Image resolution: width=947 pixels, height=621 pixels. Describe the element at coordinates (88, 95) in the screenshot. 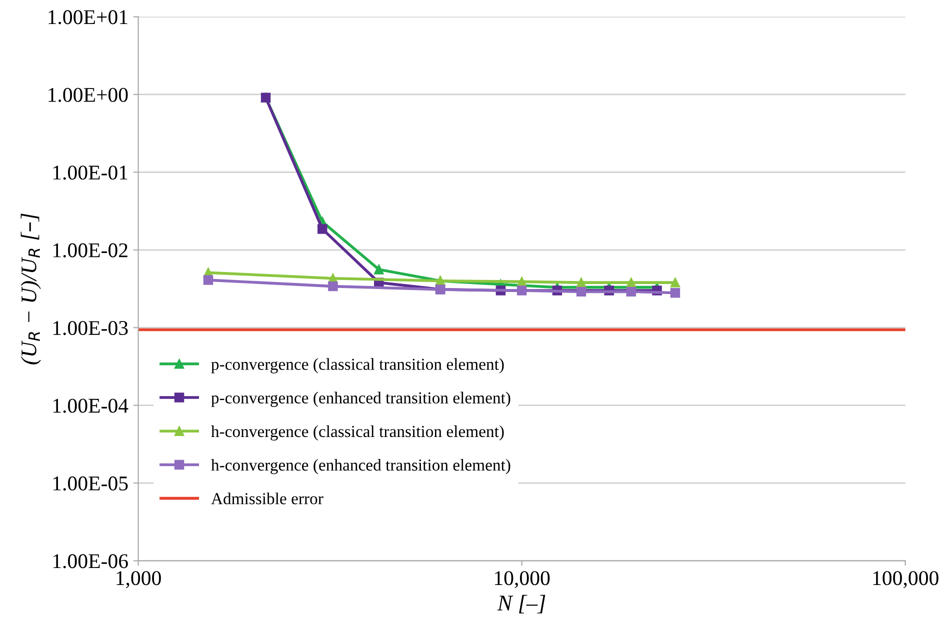

I see `y-tick-label: 1.00E+00` at that location.